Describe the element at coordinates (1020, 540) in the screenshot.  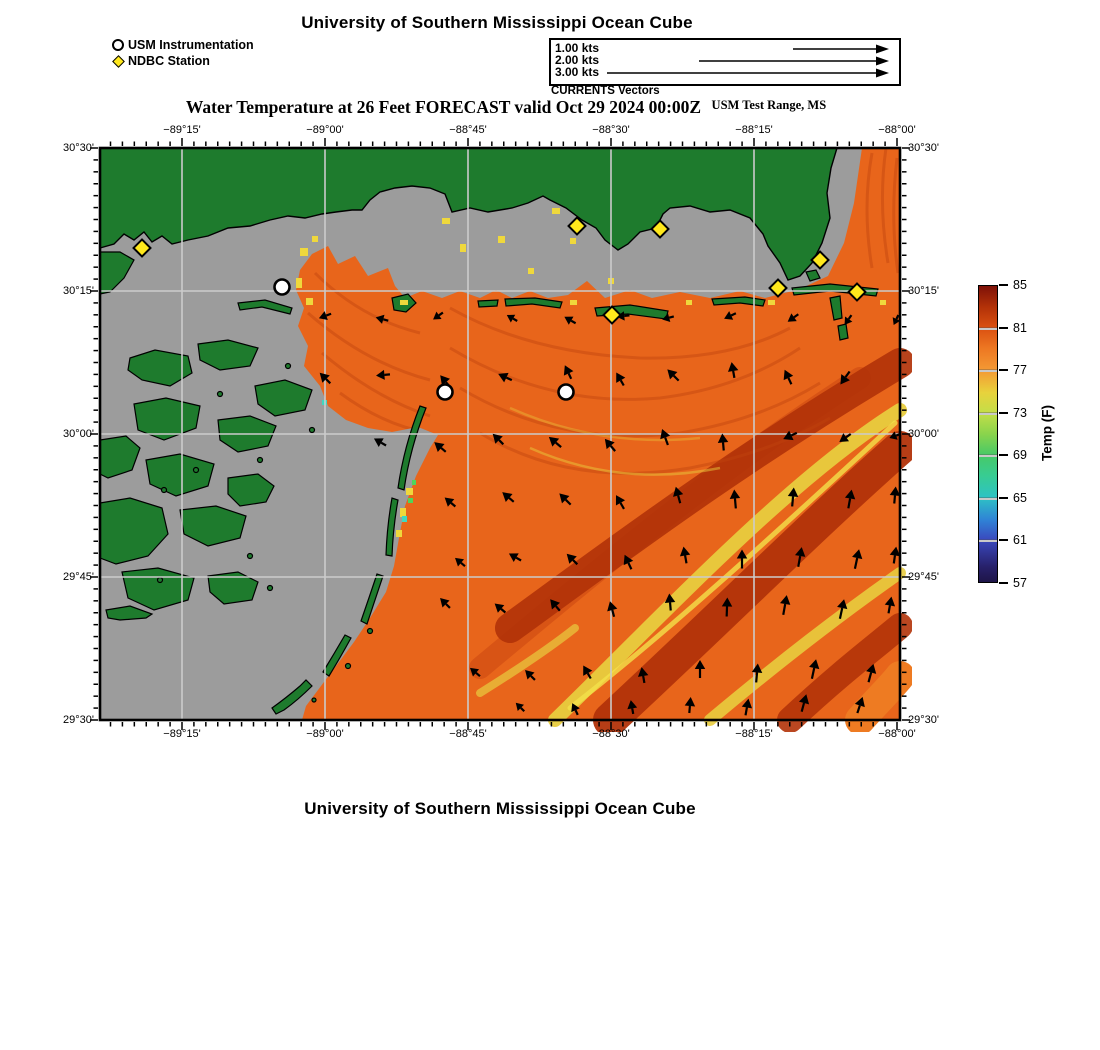
I see `colorbar-tick-label: 61` at that location.